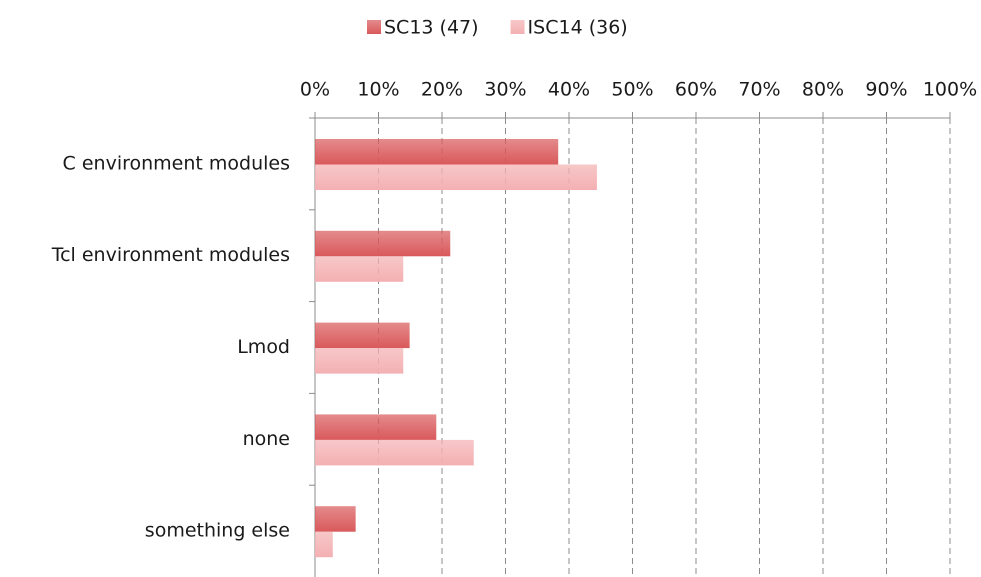 The width and height of the screenshot is (981, 577). I want to click on x-tick-label: 70%, so click(759, 90).